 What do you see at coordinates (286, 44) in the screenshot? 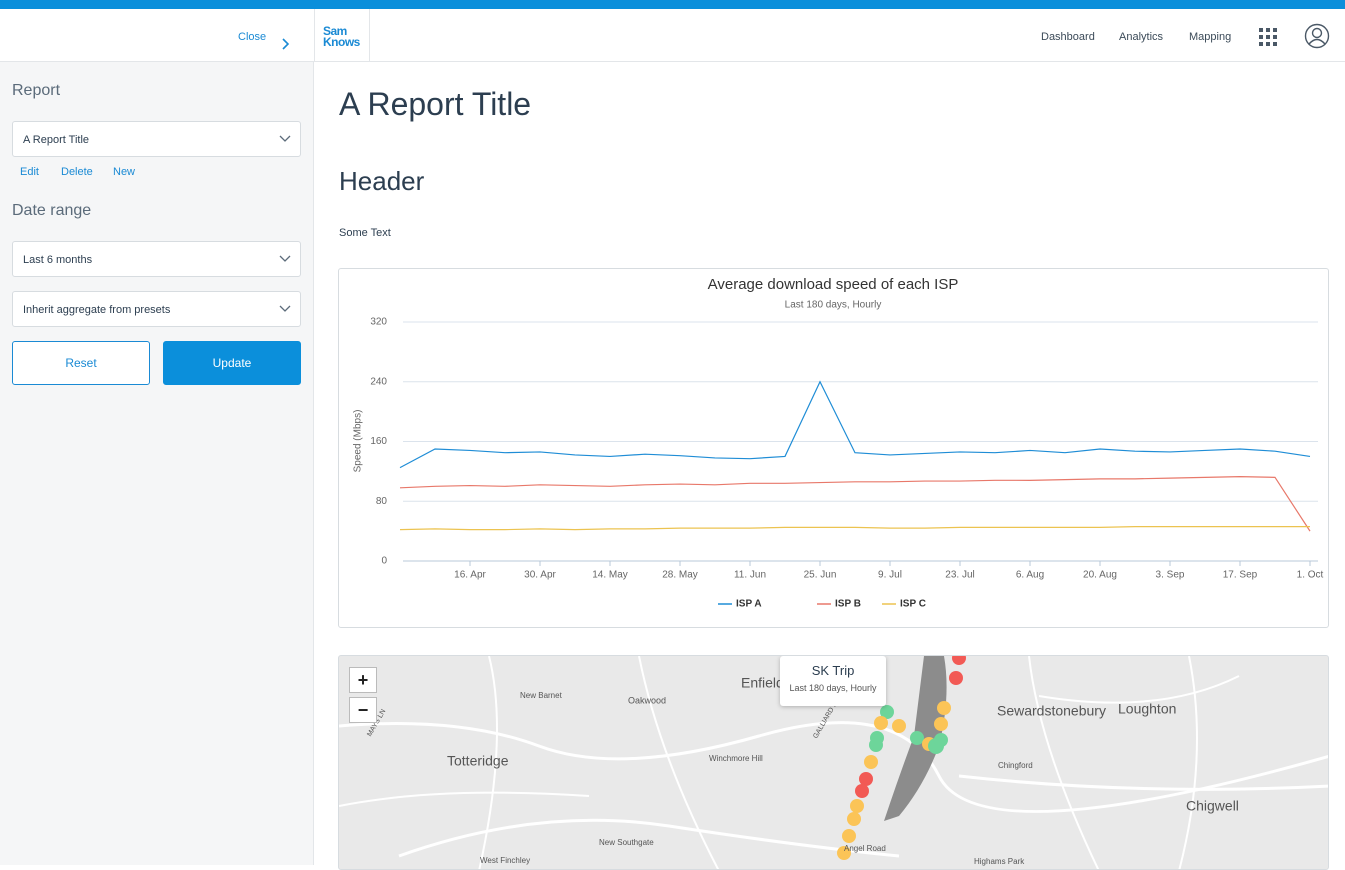
I see `chevron-icon` at bounding box center [286, 44].